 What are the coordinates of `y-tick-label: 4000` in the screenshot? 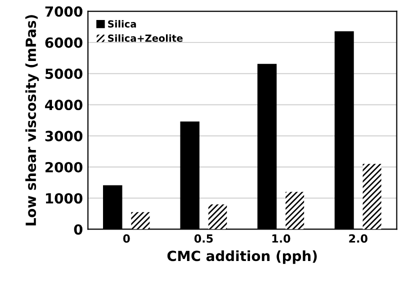 It's located at (63, 105).